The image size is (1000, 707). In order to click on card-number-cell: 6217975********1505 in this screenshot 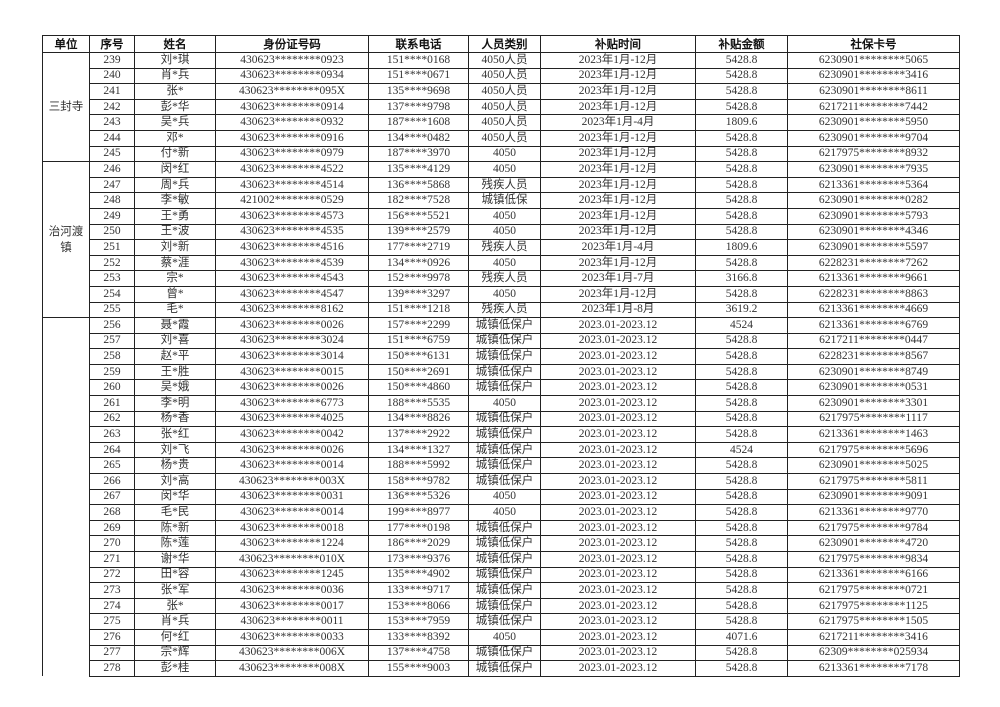, I will do `click(873, 621)`.